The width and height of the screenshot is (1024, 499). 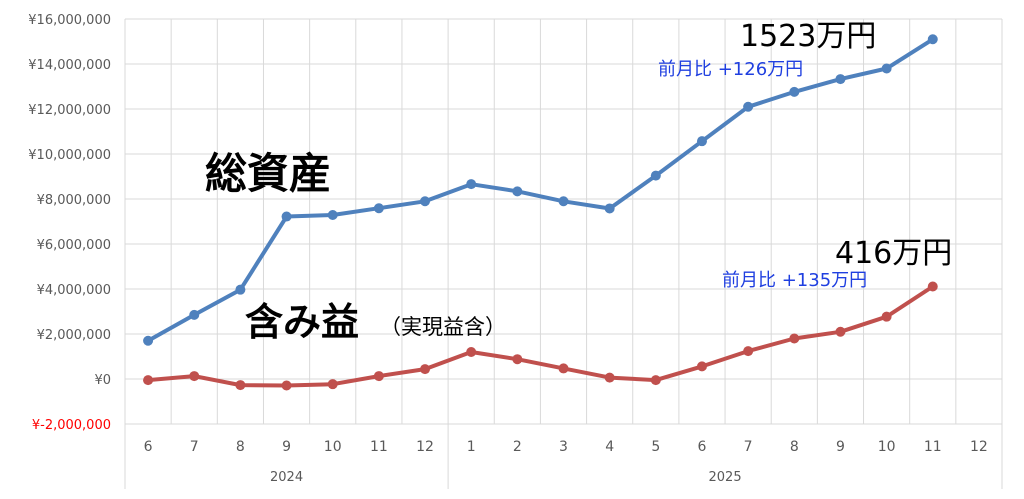 I want to click on series-label-unrealized-gains: 含み益, so click(x=302, y=322).